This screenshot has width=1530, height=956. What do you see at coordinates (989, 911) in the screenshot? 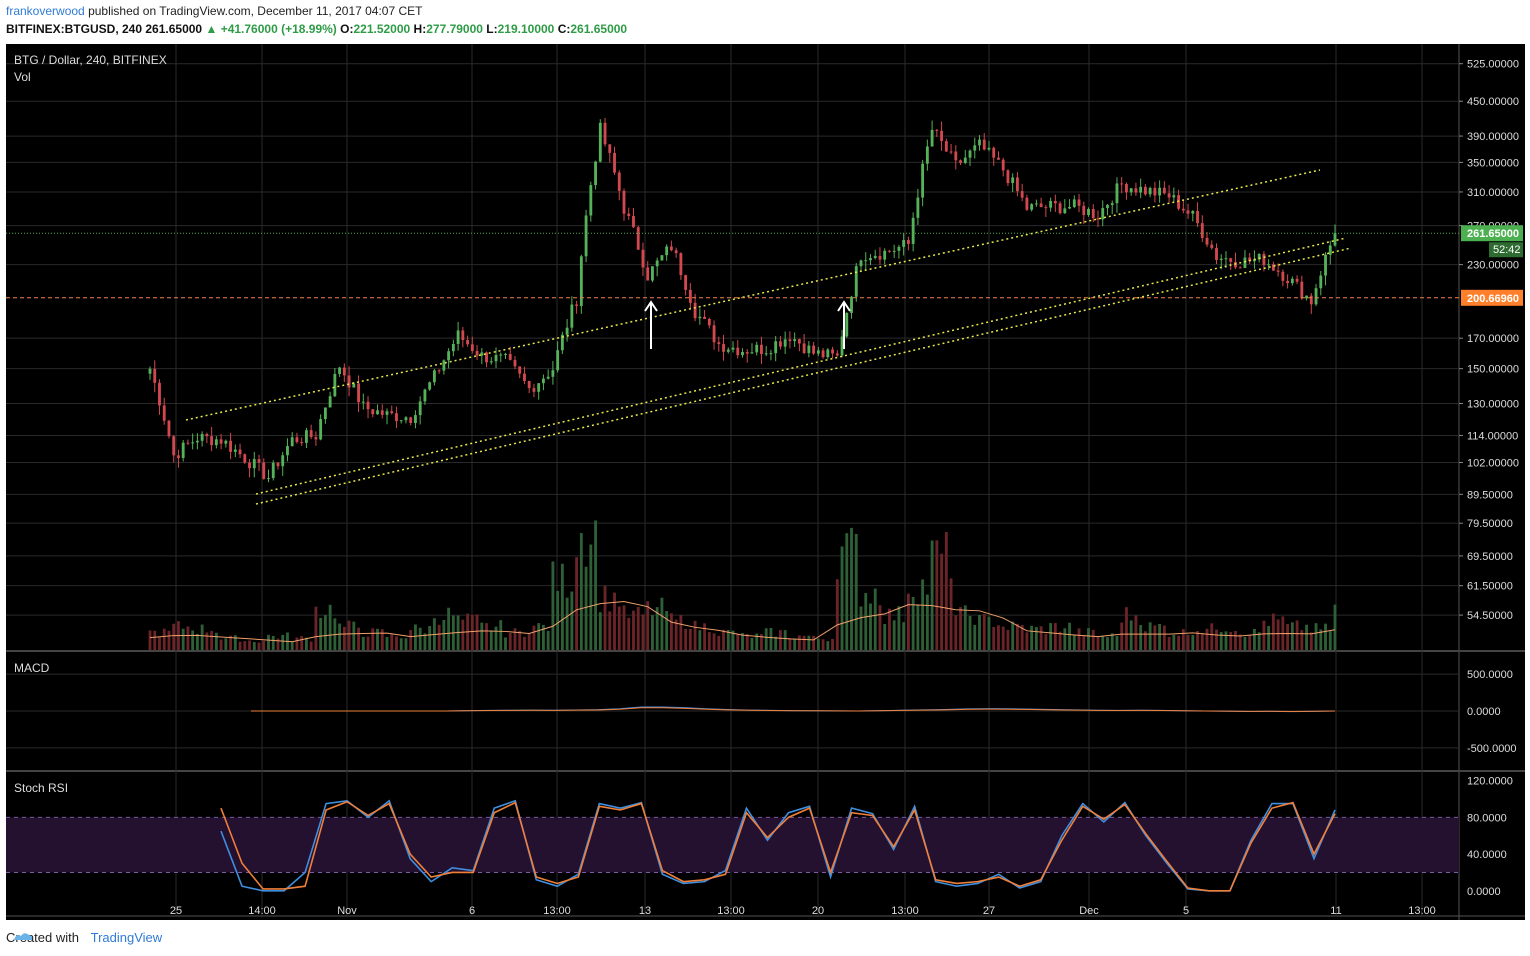
I see `time-tick-label: 27` at bounding box center [989, 911].